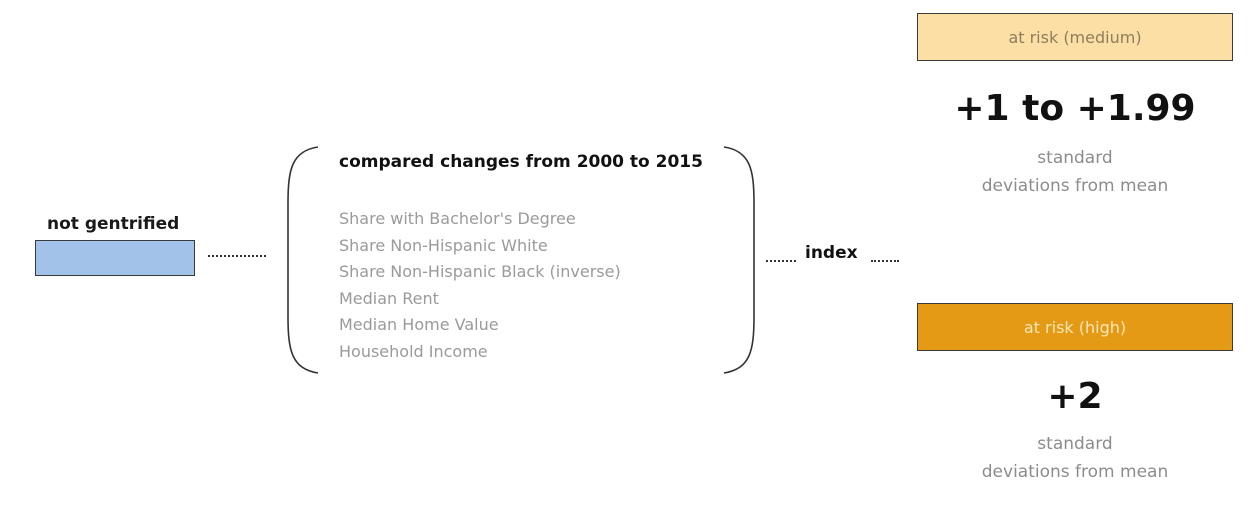  What do you see at coordinates (1075, 172) in the screenshot?
I see `at-risk-medium-unit: standard deviations from mean` at bounding box center [1075, 172].